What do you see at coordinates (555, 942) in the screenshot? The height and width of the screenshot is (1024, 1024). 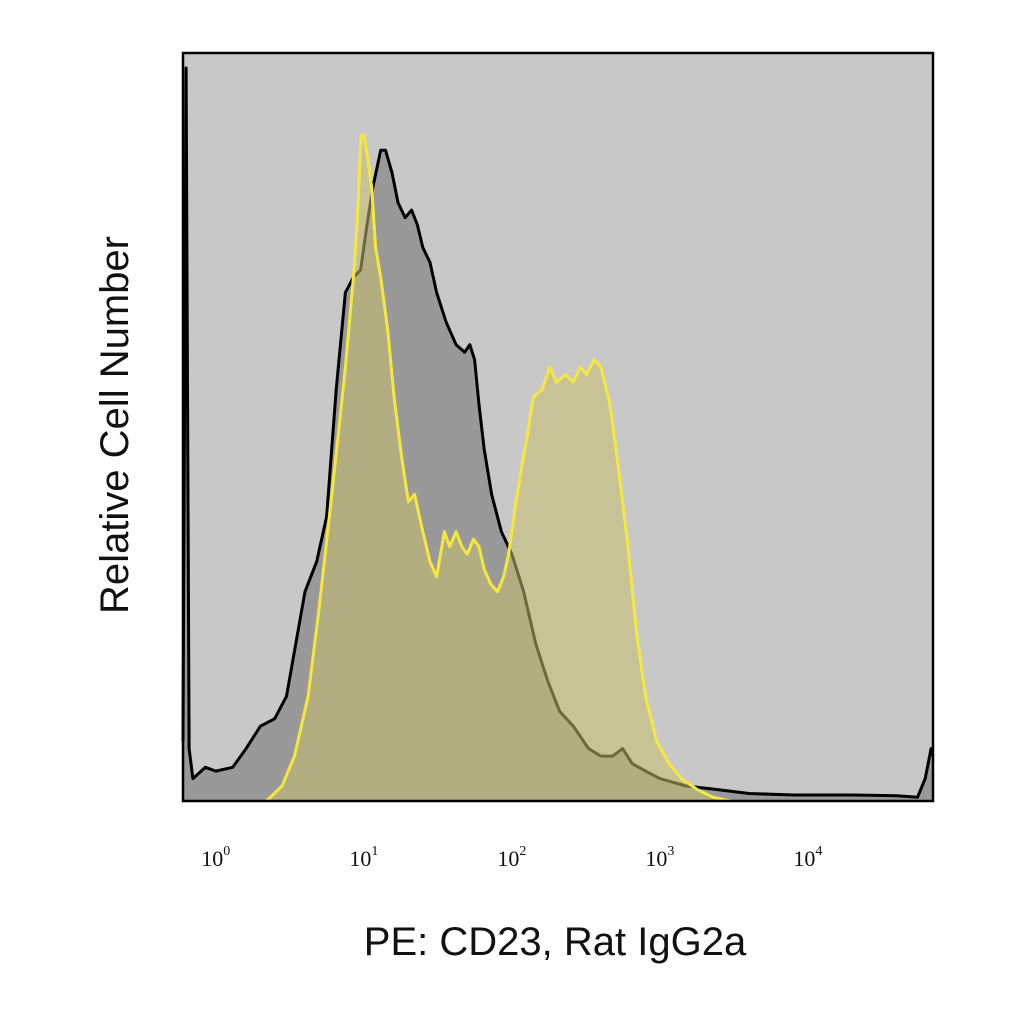 I see `x-axis-title: PE: CD23, Rat IgG2a` at bounding box center [555, 942].